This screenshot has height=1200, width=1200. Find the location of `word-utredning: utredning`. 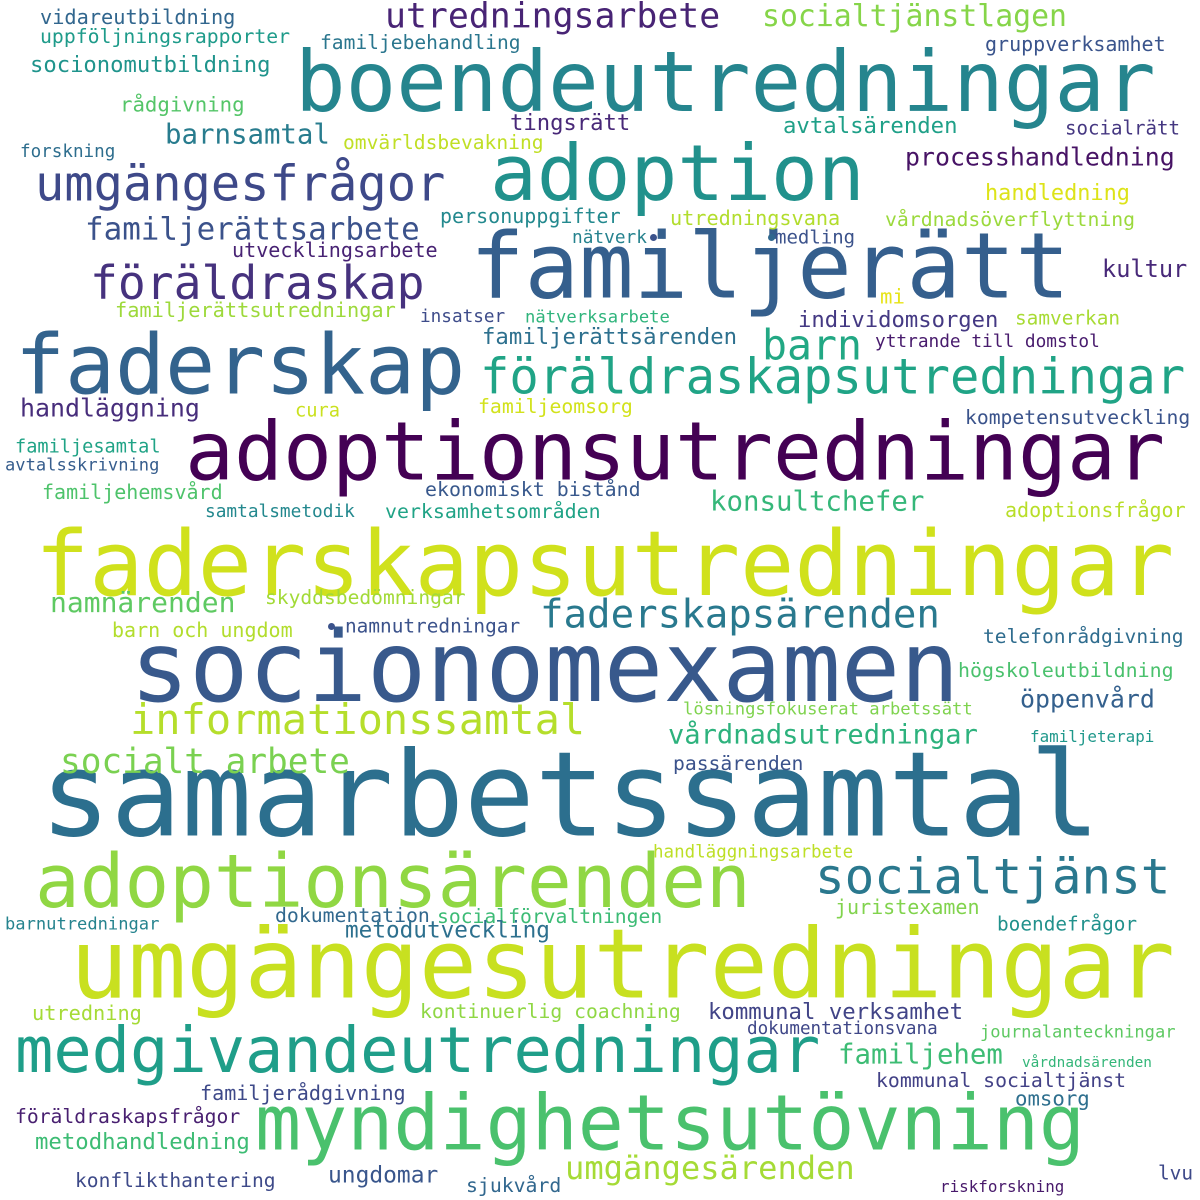

word-utredning: utredning is located at coordinates (87, 1012).